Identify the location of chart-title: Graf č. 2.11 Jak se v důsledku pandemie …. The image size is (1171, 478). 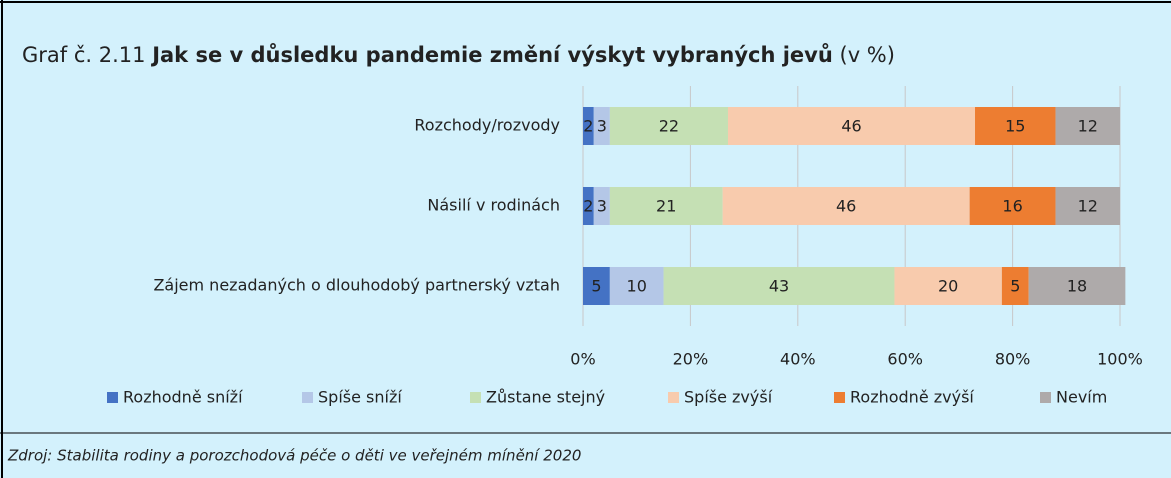
(458, 55).